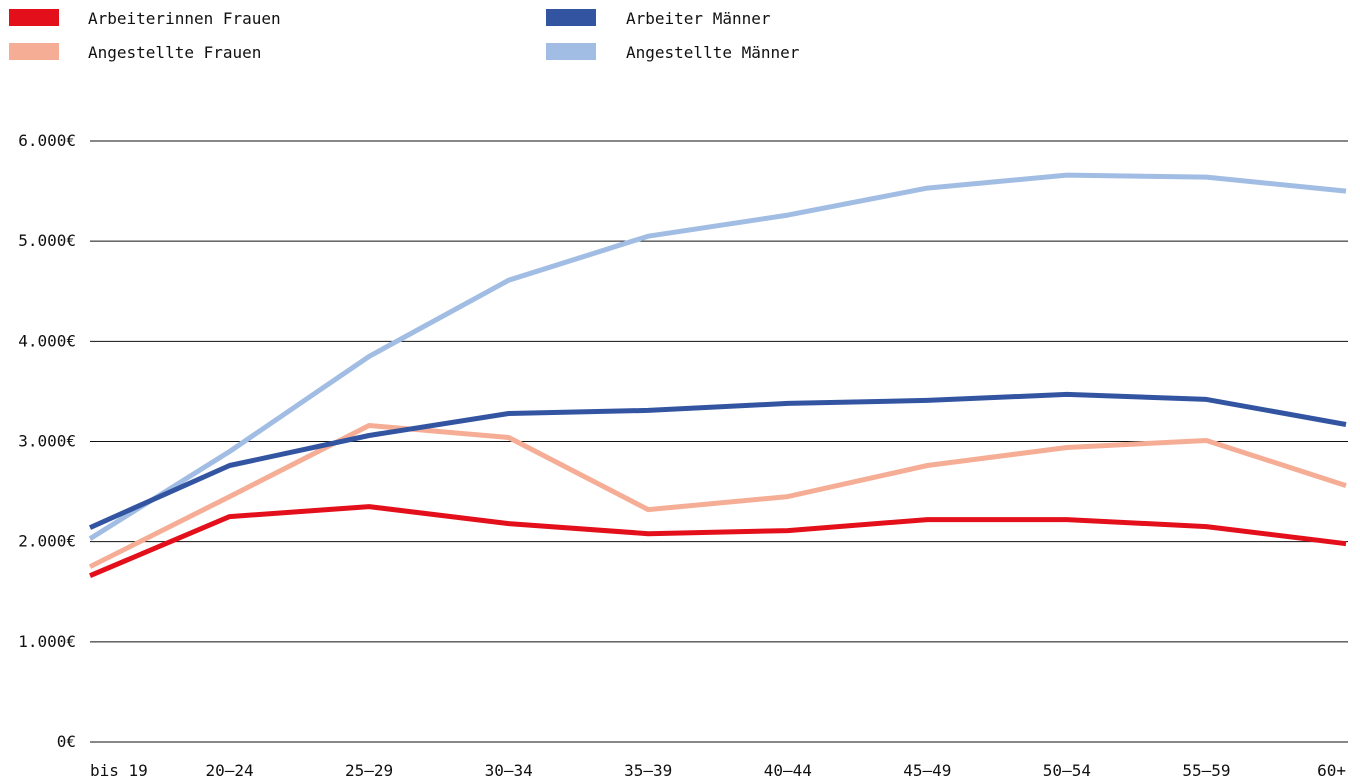 This screenshot has width=1360, height=782. I want to click on legend-label-2: Angestellte Frauen, so click(174, 52).